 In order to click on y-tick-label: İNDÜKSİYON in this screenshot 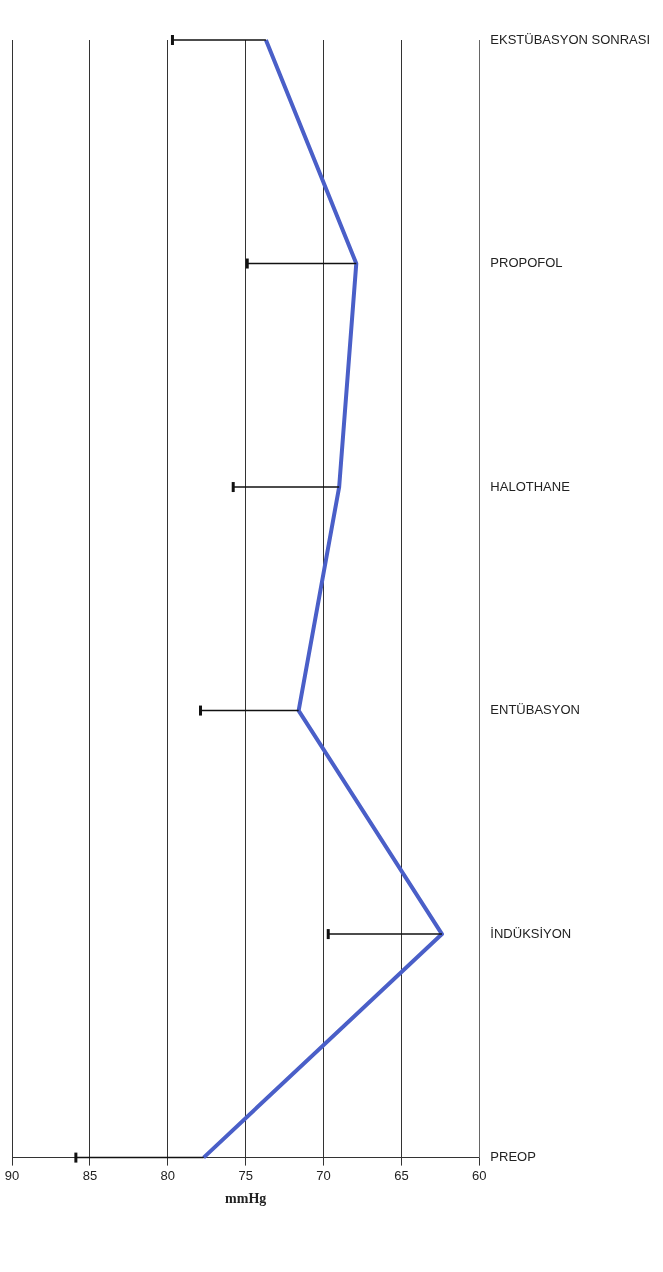, I will do `click(531, 933)`.